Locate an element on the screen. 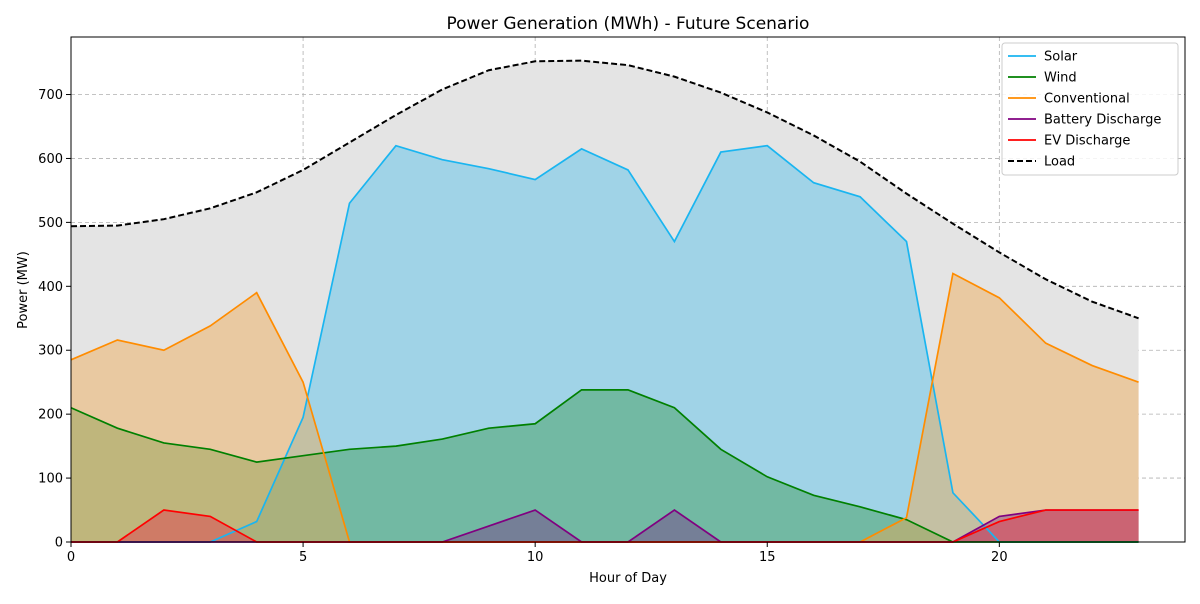  y-tick-label: 400 is located at coordinates (50, 287).